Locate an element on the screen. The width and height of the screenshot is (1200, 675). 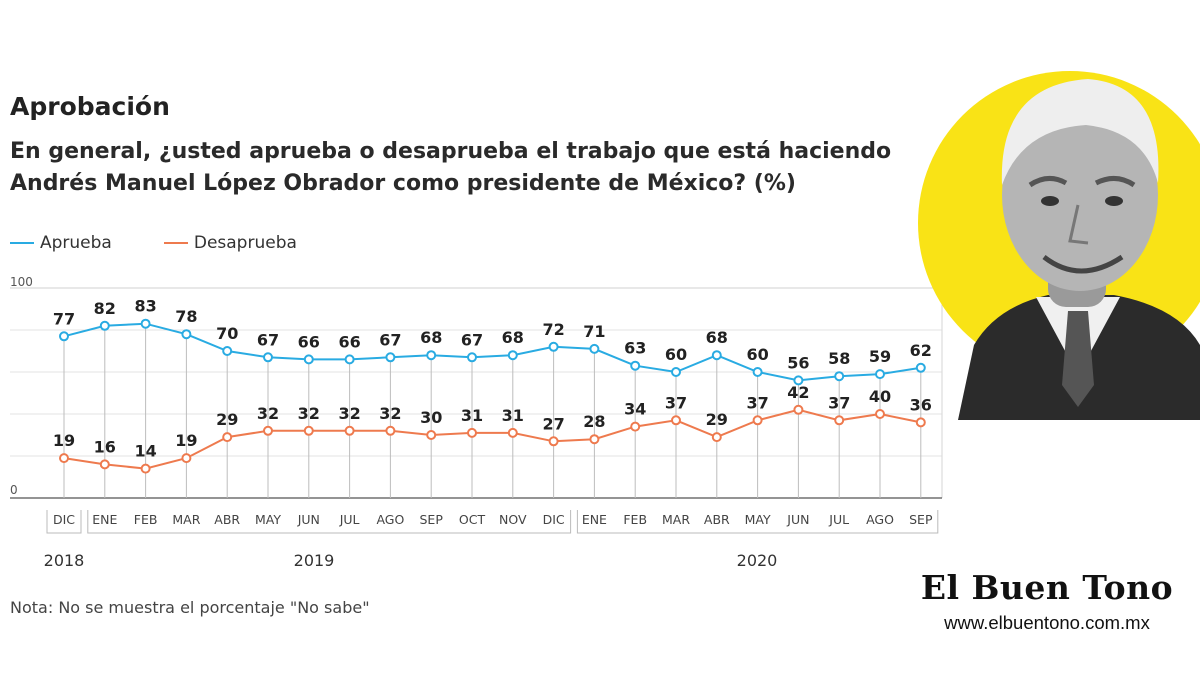
data-label: 72 is located at coordinates (553, 329).